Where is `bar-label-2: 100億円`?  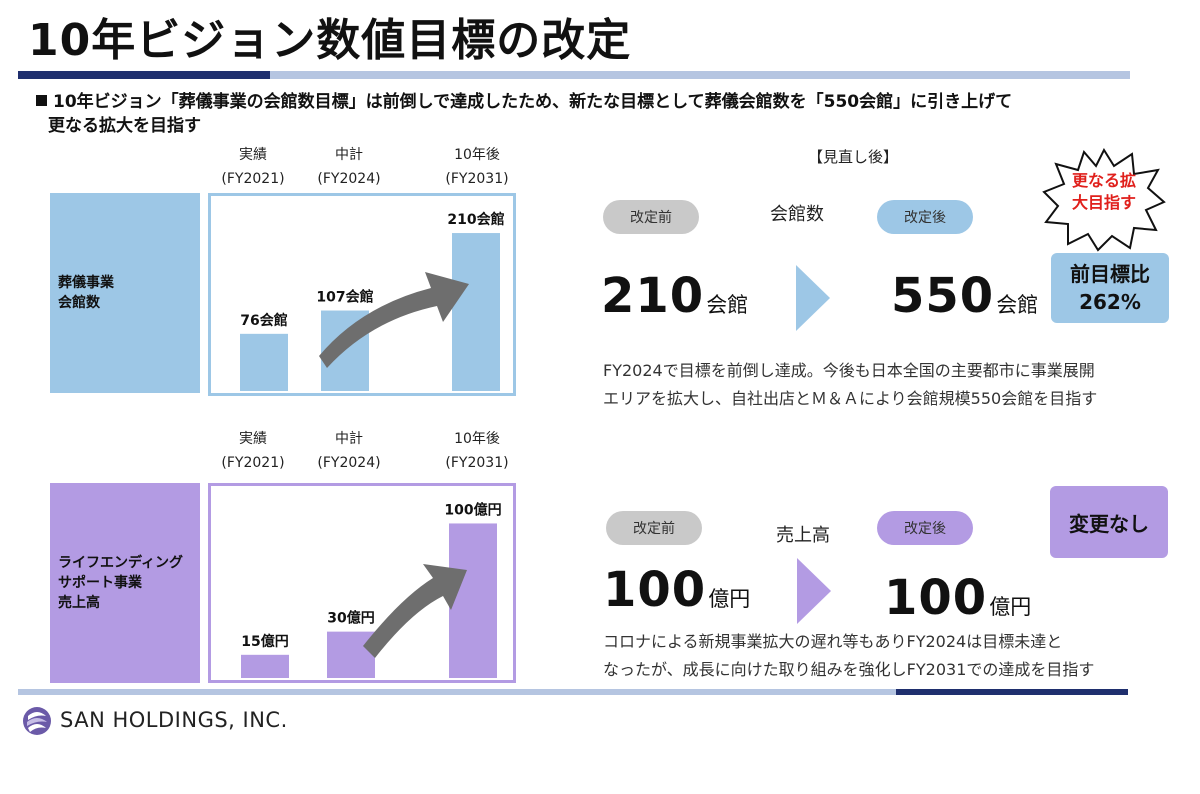 bar-label-2: 100億円 is located at coordinates (472, 509).